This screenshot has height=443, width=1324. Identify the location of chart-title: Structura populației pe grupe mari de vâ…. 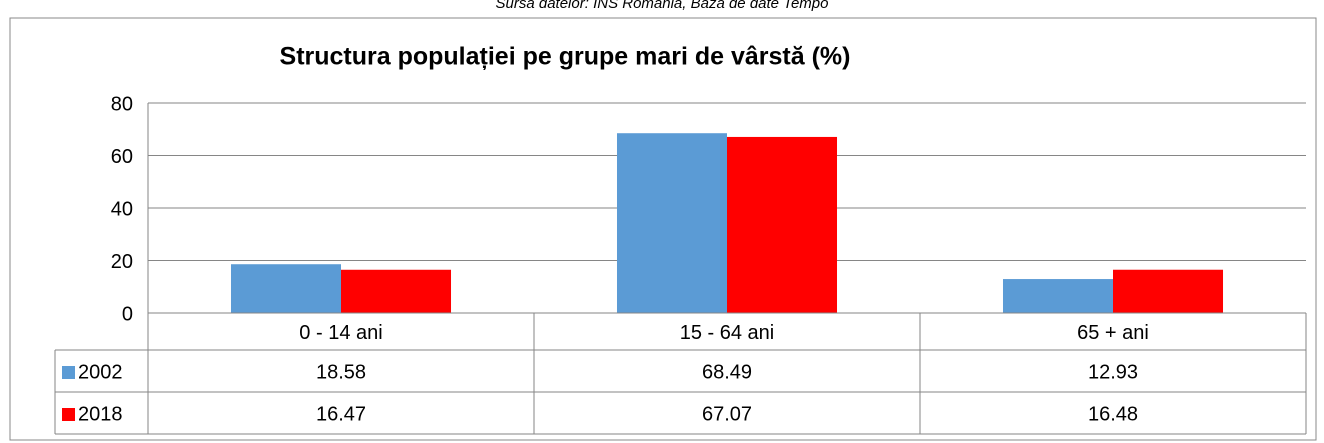
(565, 57).